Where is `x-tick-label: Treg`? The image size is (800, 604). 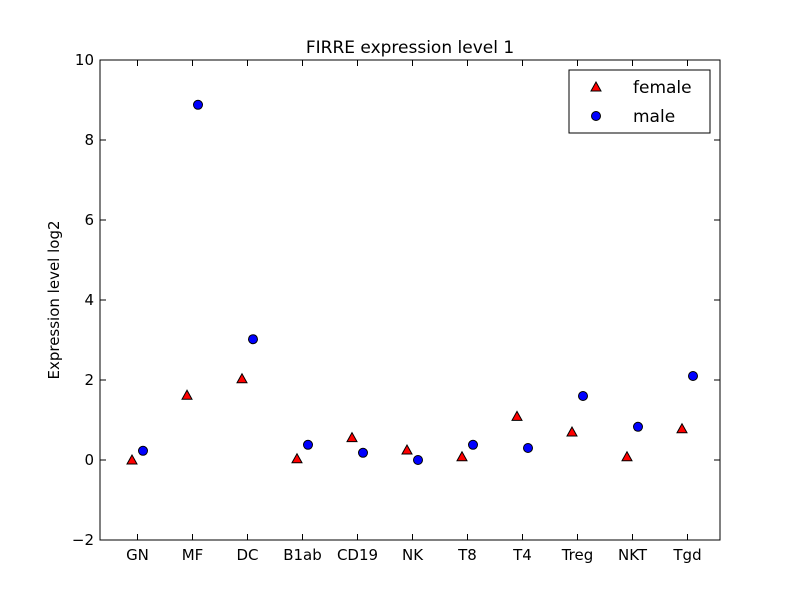 x-tick-label: Treg is located at coordinates (577, 555).